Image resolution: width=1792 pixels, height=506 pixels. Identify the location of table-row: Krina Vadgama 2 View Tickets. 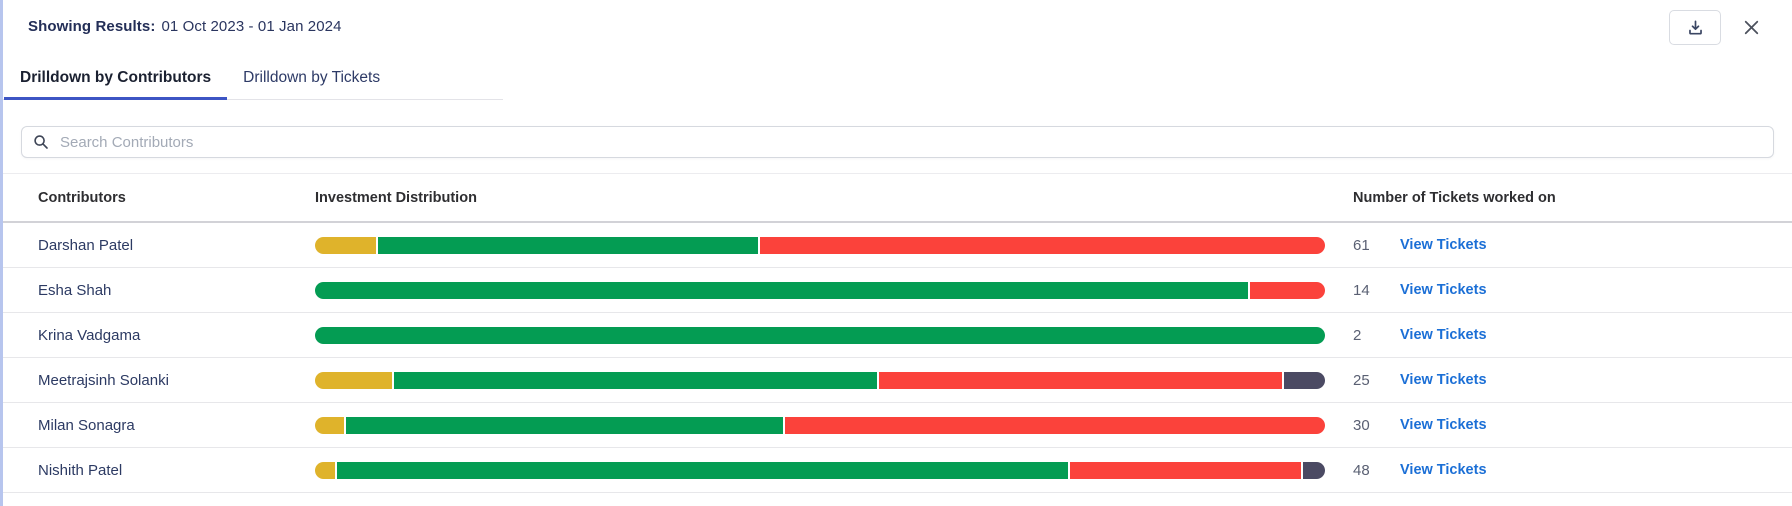
(897, 335).